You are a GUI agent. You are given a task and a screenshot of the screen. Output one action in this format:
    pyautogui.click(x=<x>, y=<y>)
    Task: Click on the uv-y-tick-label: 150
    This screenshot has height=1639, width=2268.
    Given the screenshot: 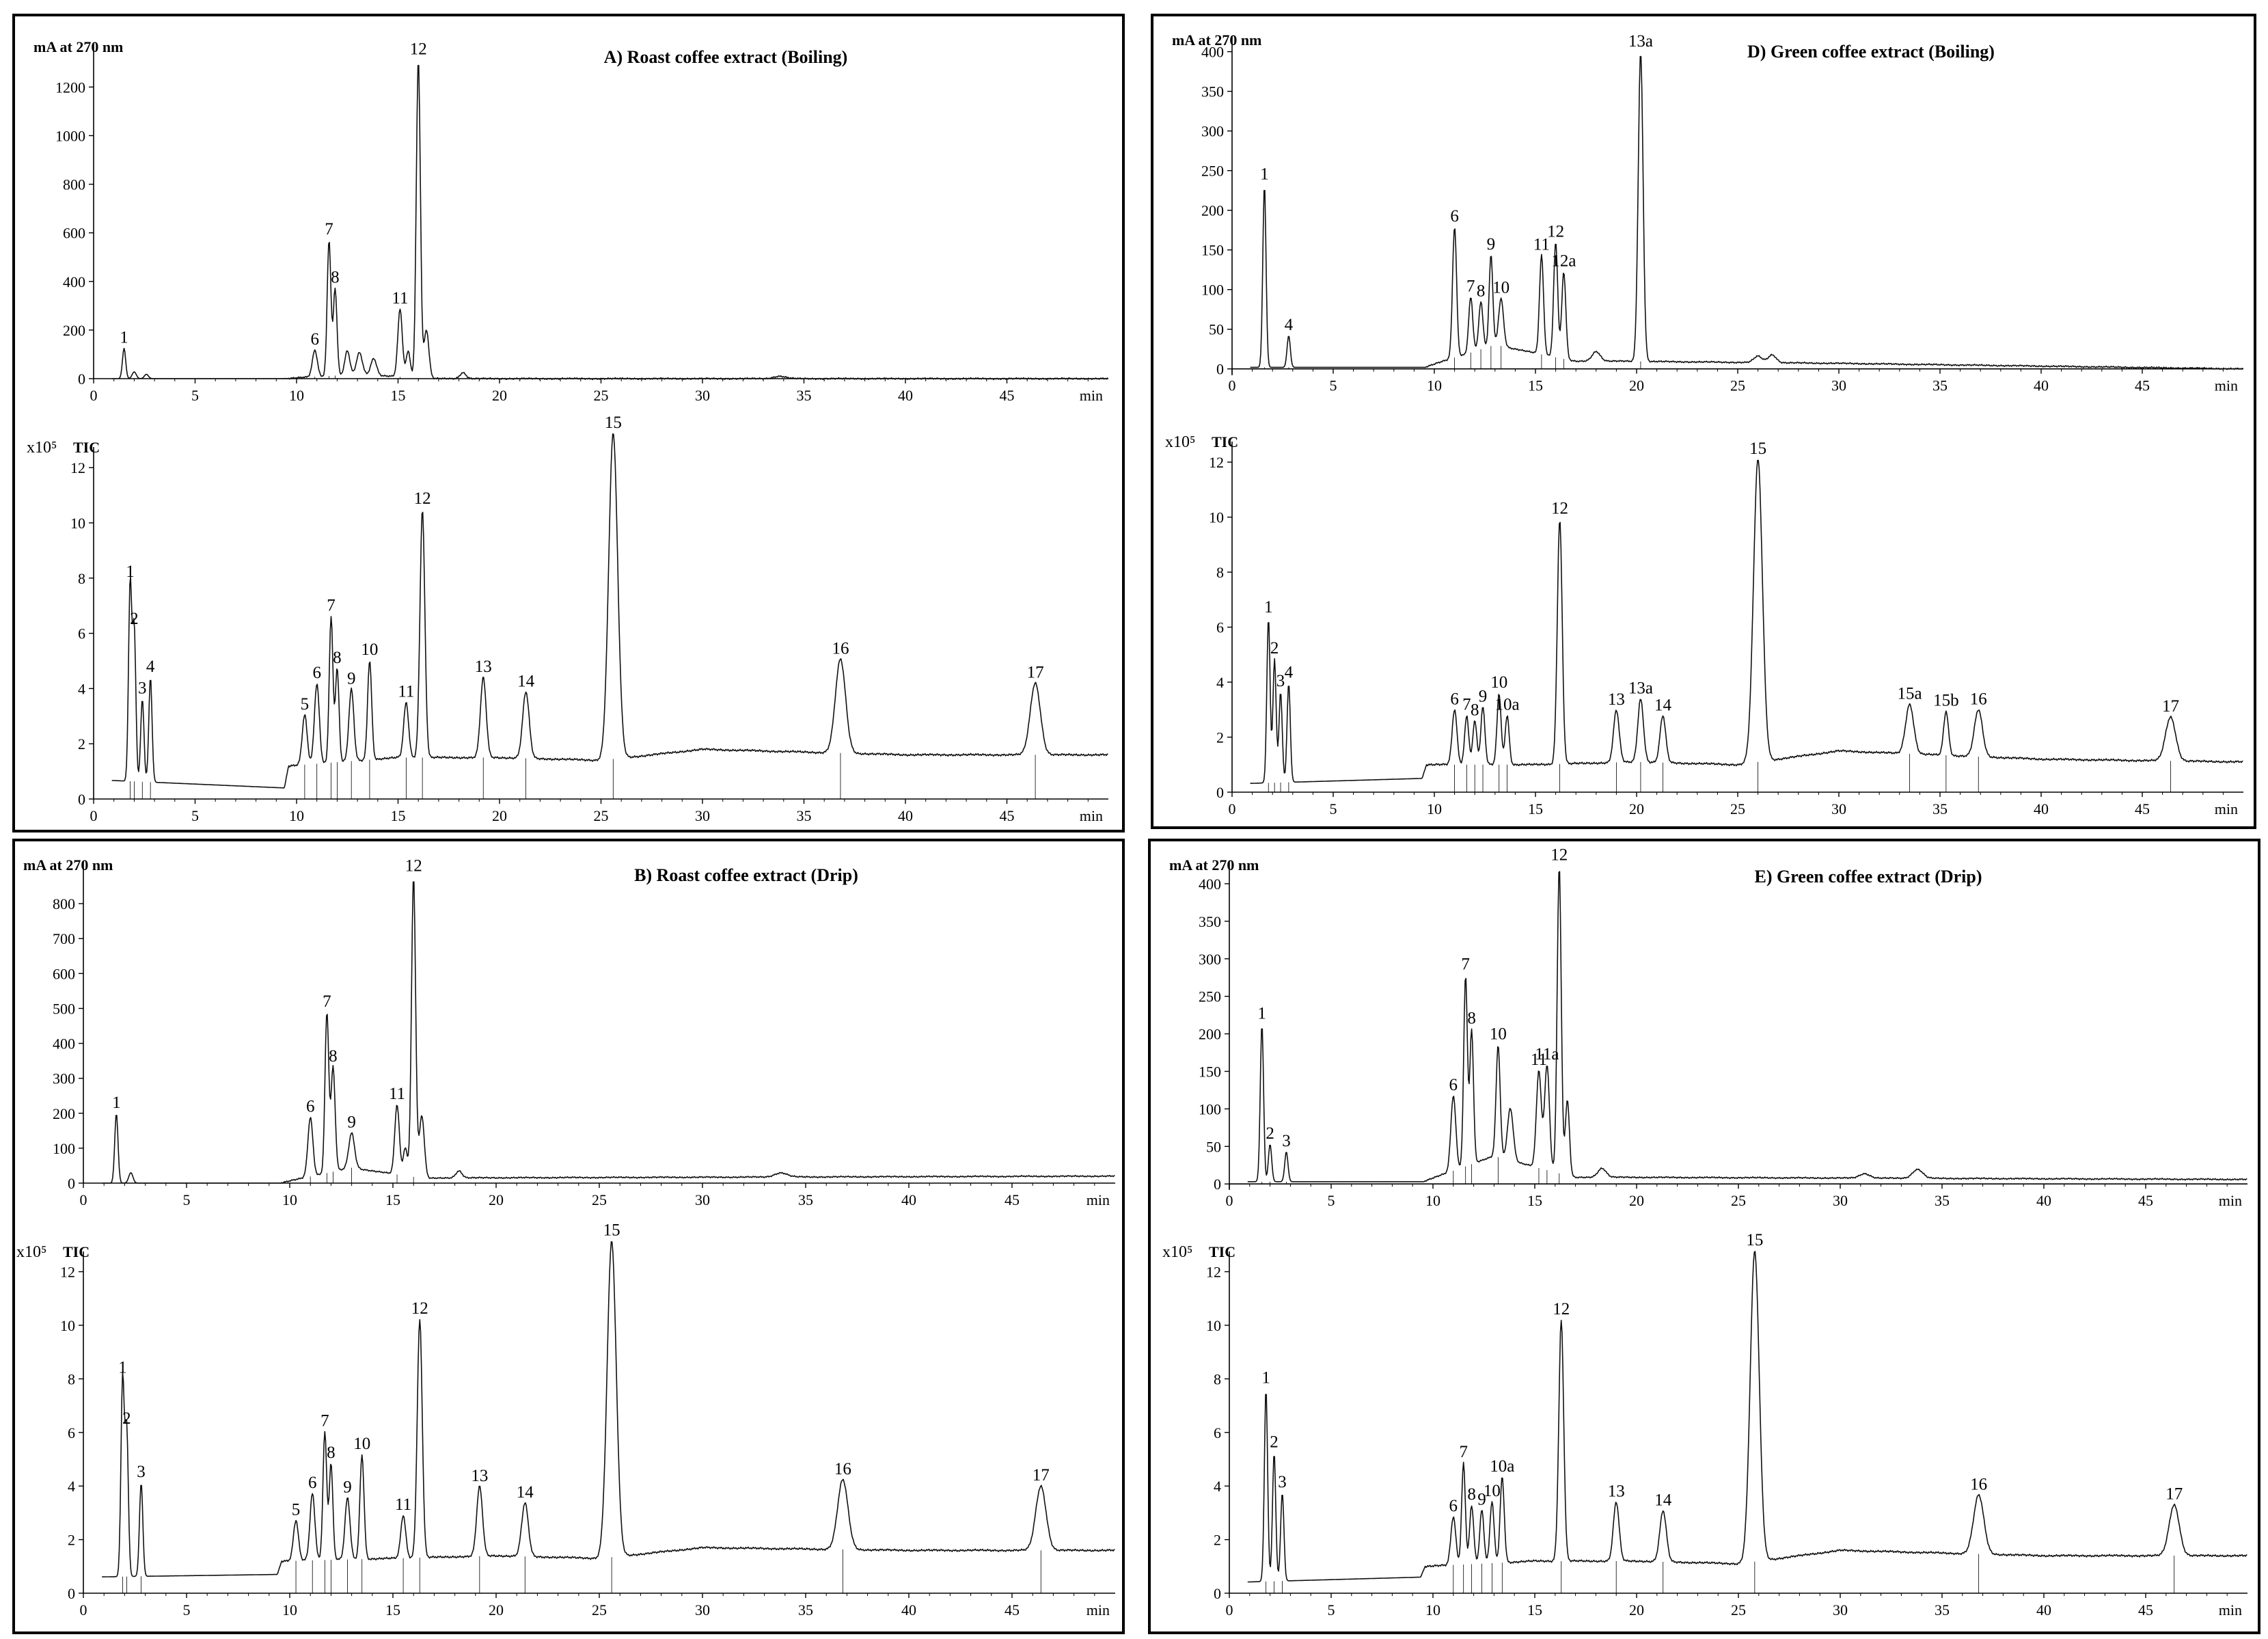 What is the action you would take?
    pyautogui.click(x=1210, y=1072)
    